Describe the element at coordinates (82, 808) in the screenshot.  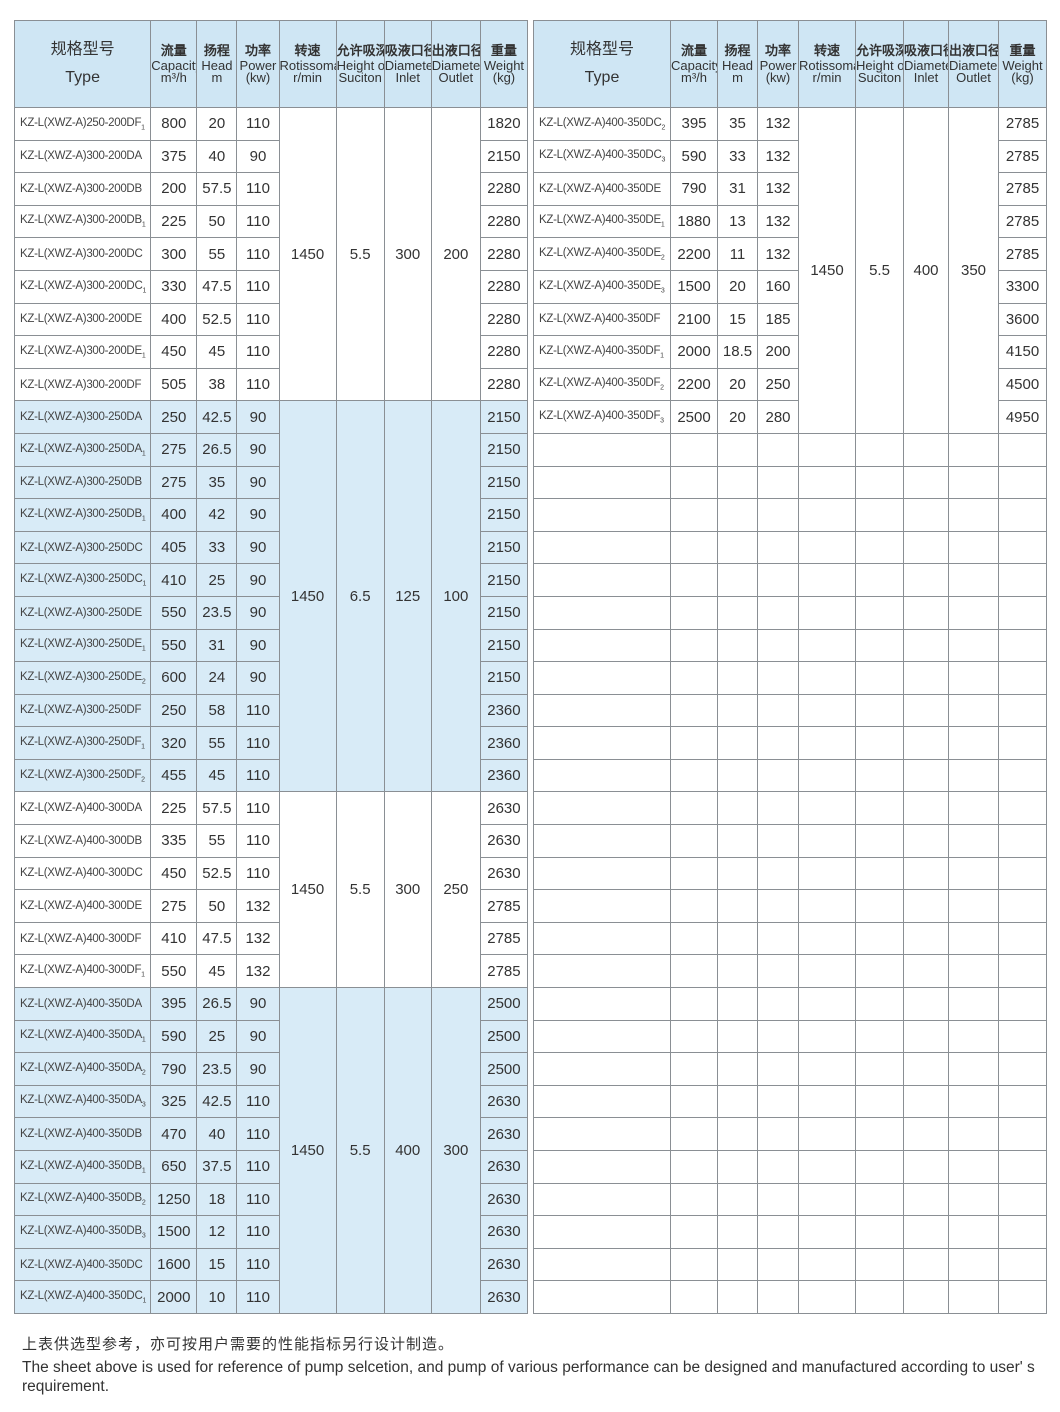
I see `type-cell: KZ-L(XWZ-A)400-300DA` at that location.